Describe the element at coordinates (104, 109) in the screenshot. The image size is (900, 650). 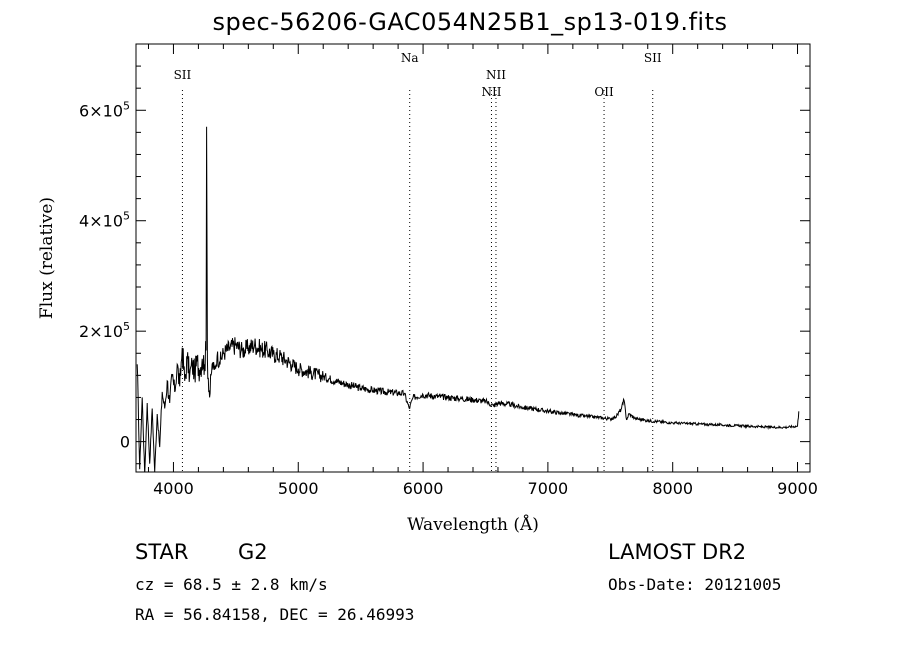
I see `y-tick-label: 6×10⁵` at that location.